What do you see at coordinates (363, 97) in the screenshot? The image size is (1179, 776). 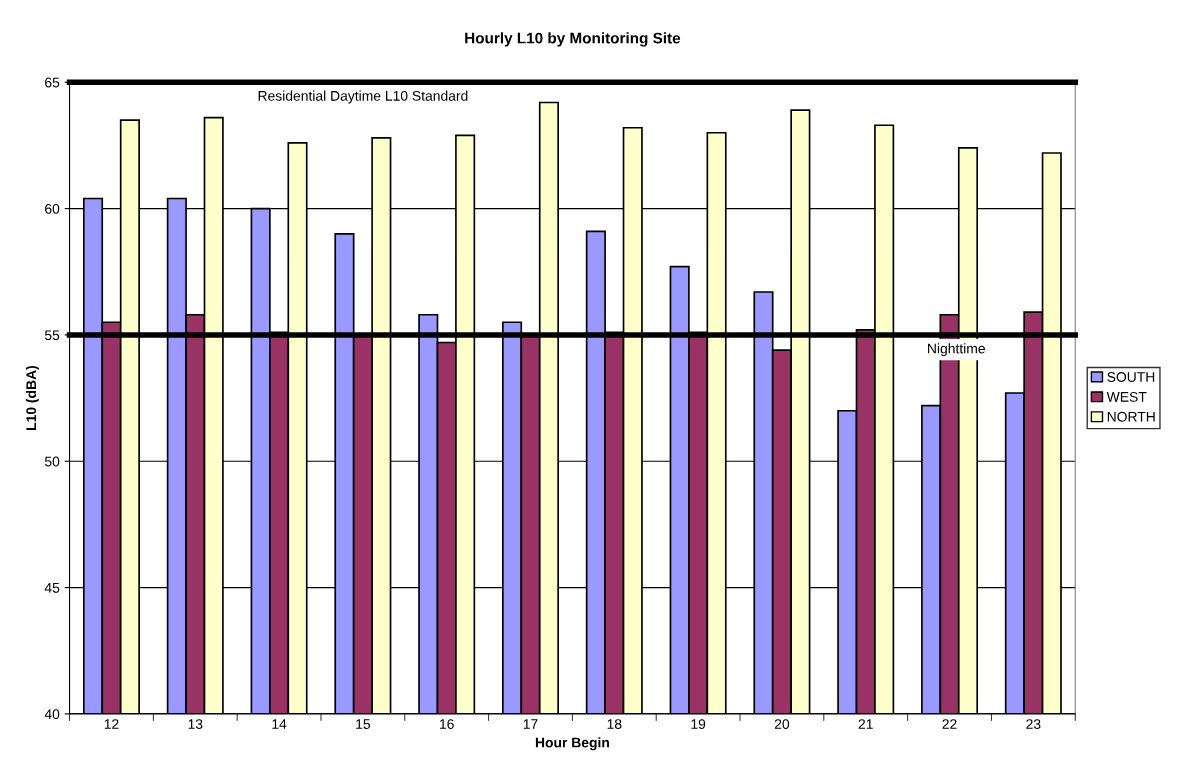 I see `ref-line-label: Residential Daytime L10 Standard` at bounding box center [363, 97].